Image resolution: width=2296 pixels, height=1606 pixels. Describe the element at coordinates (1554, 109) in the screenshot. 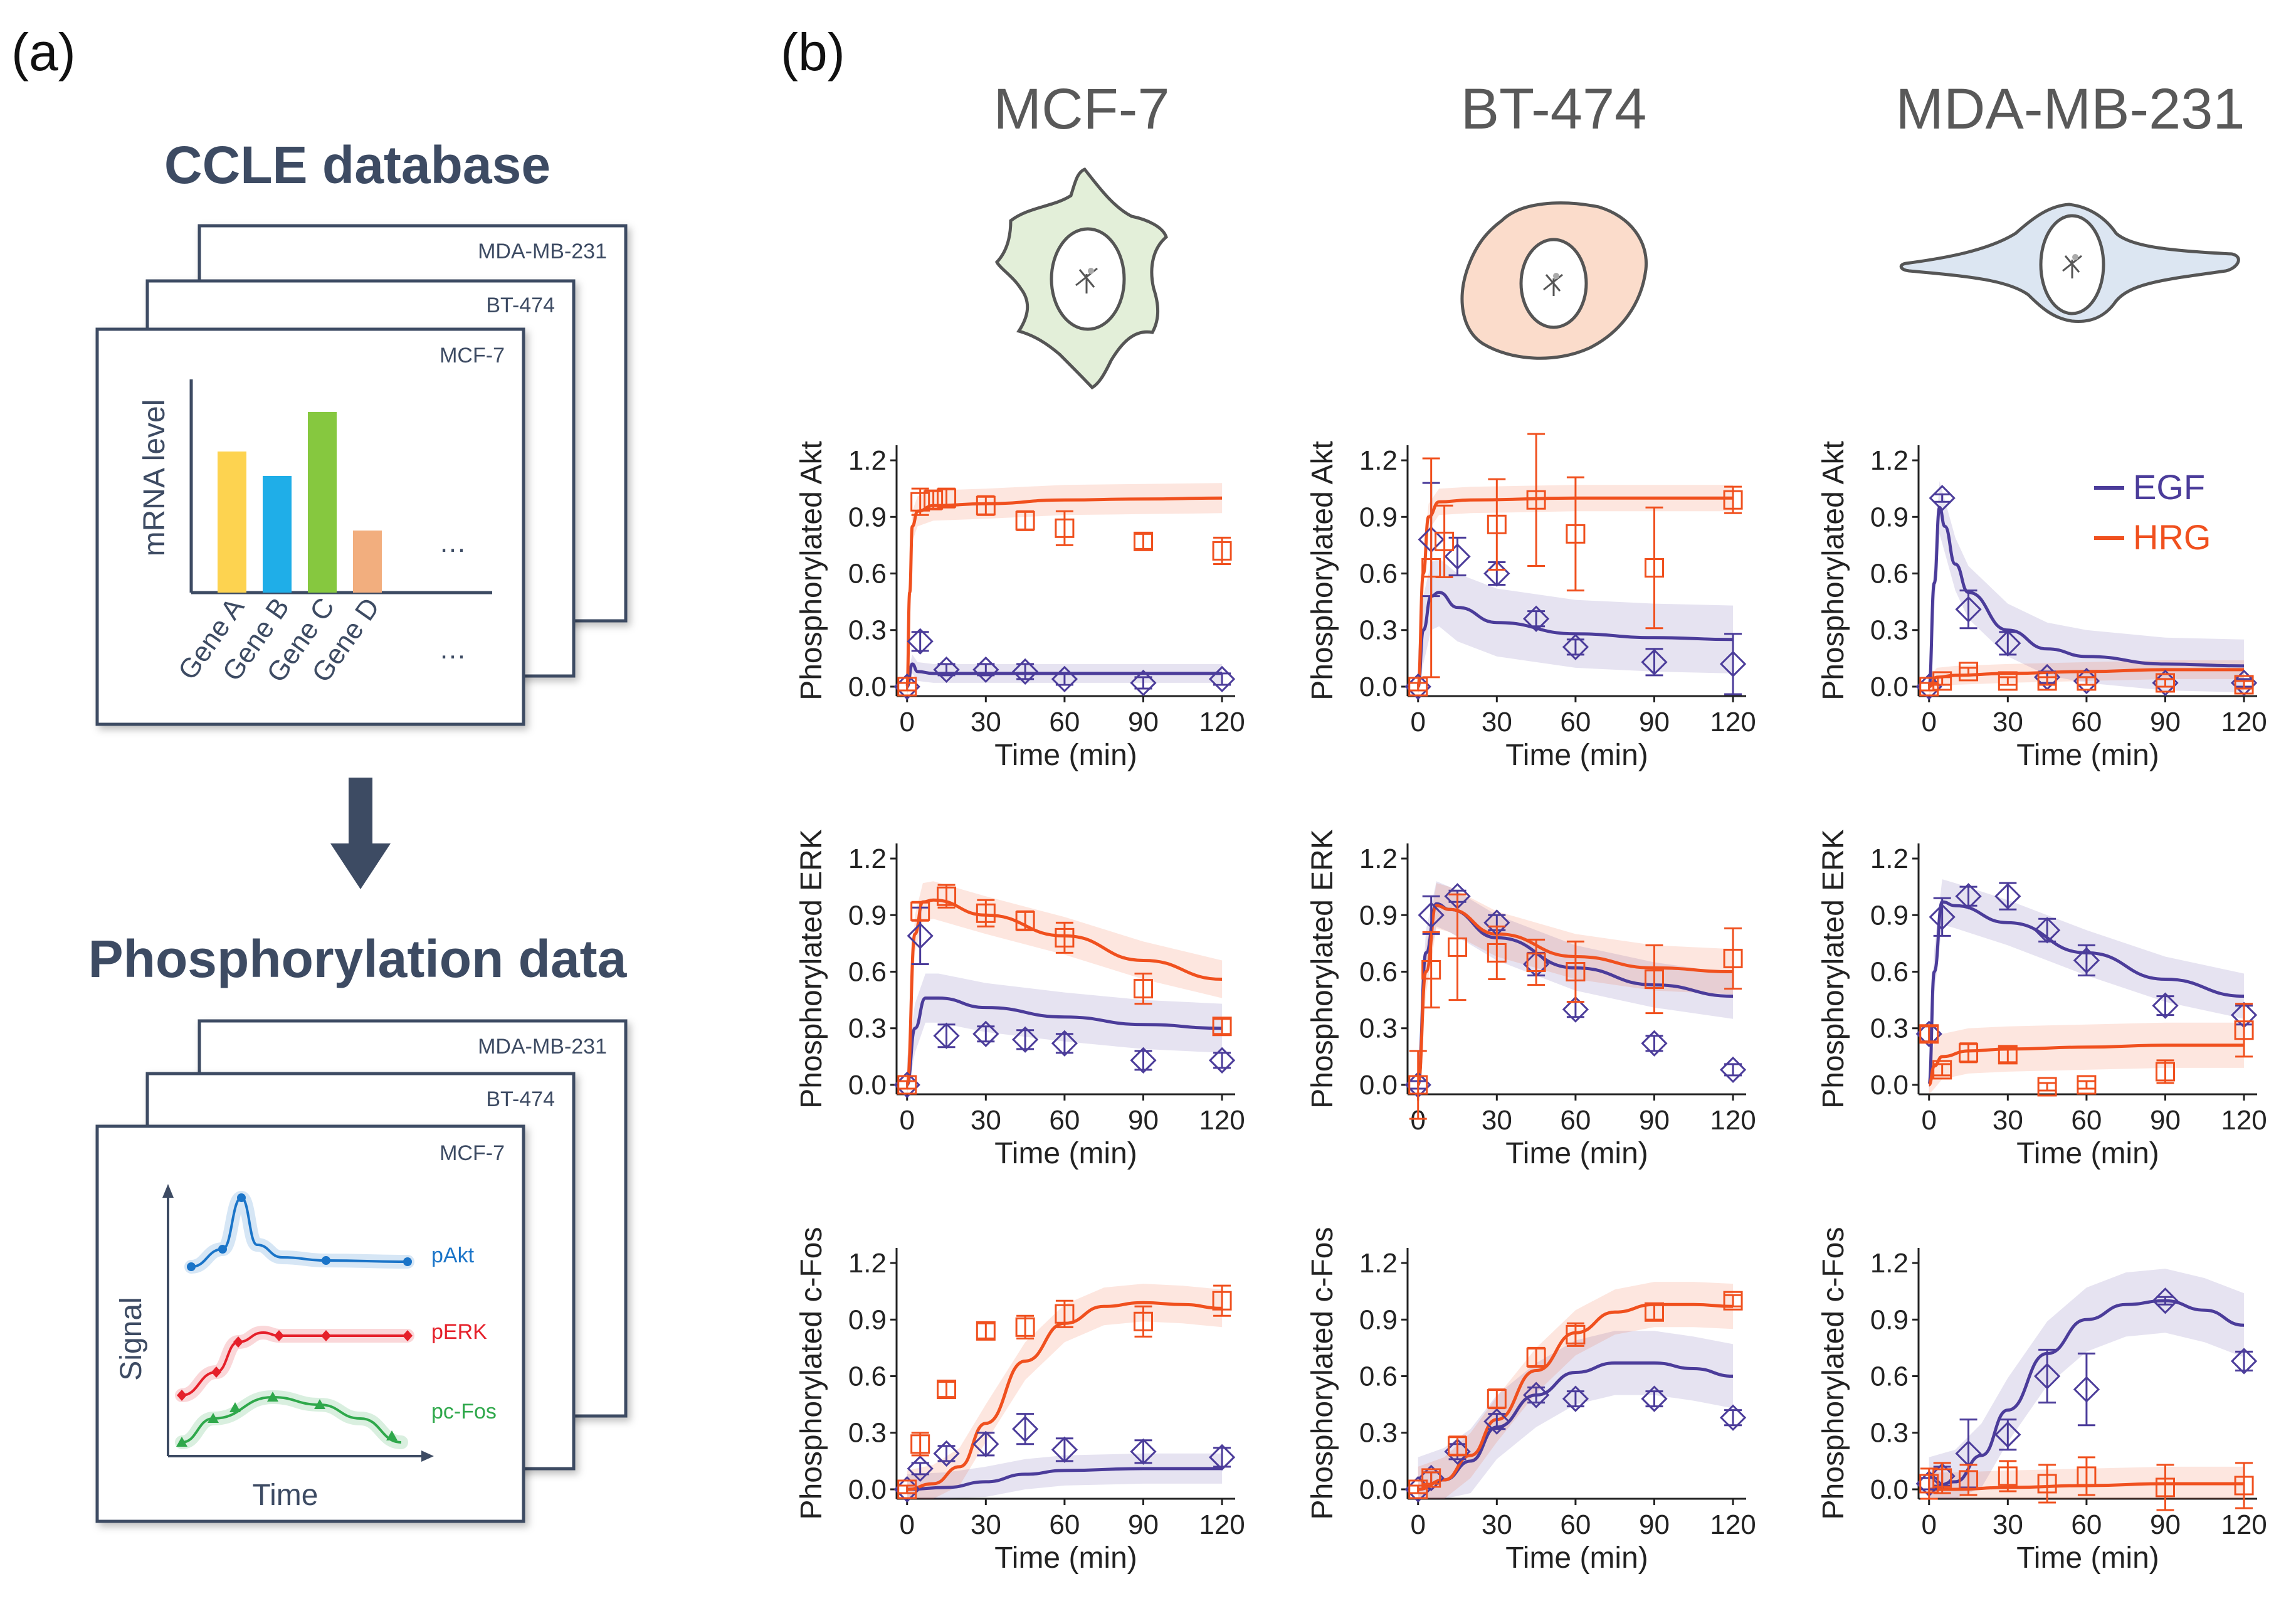

I see `column-title-bt-474: BT-474` at that location.